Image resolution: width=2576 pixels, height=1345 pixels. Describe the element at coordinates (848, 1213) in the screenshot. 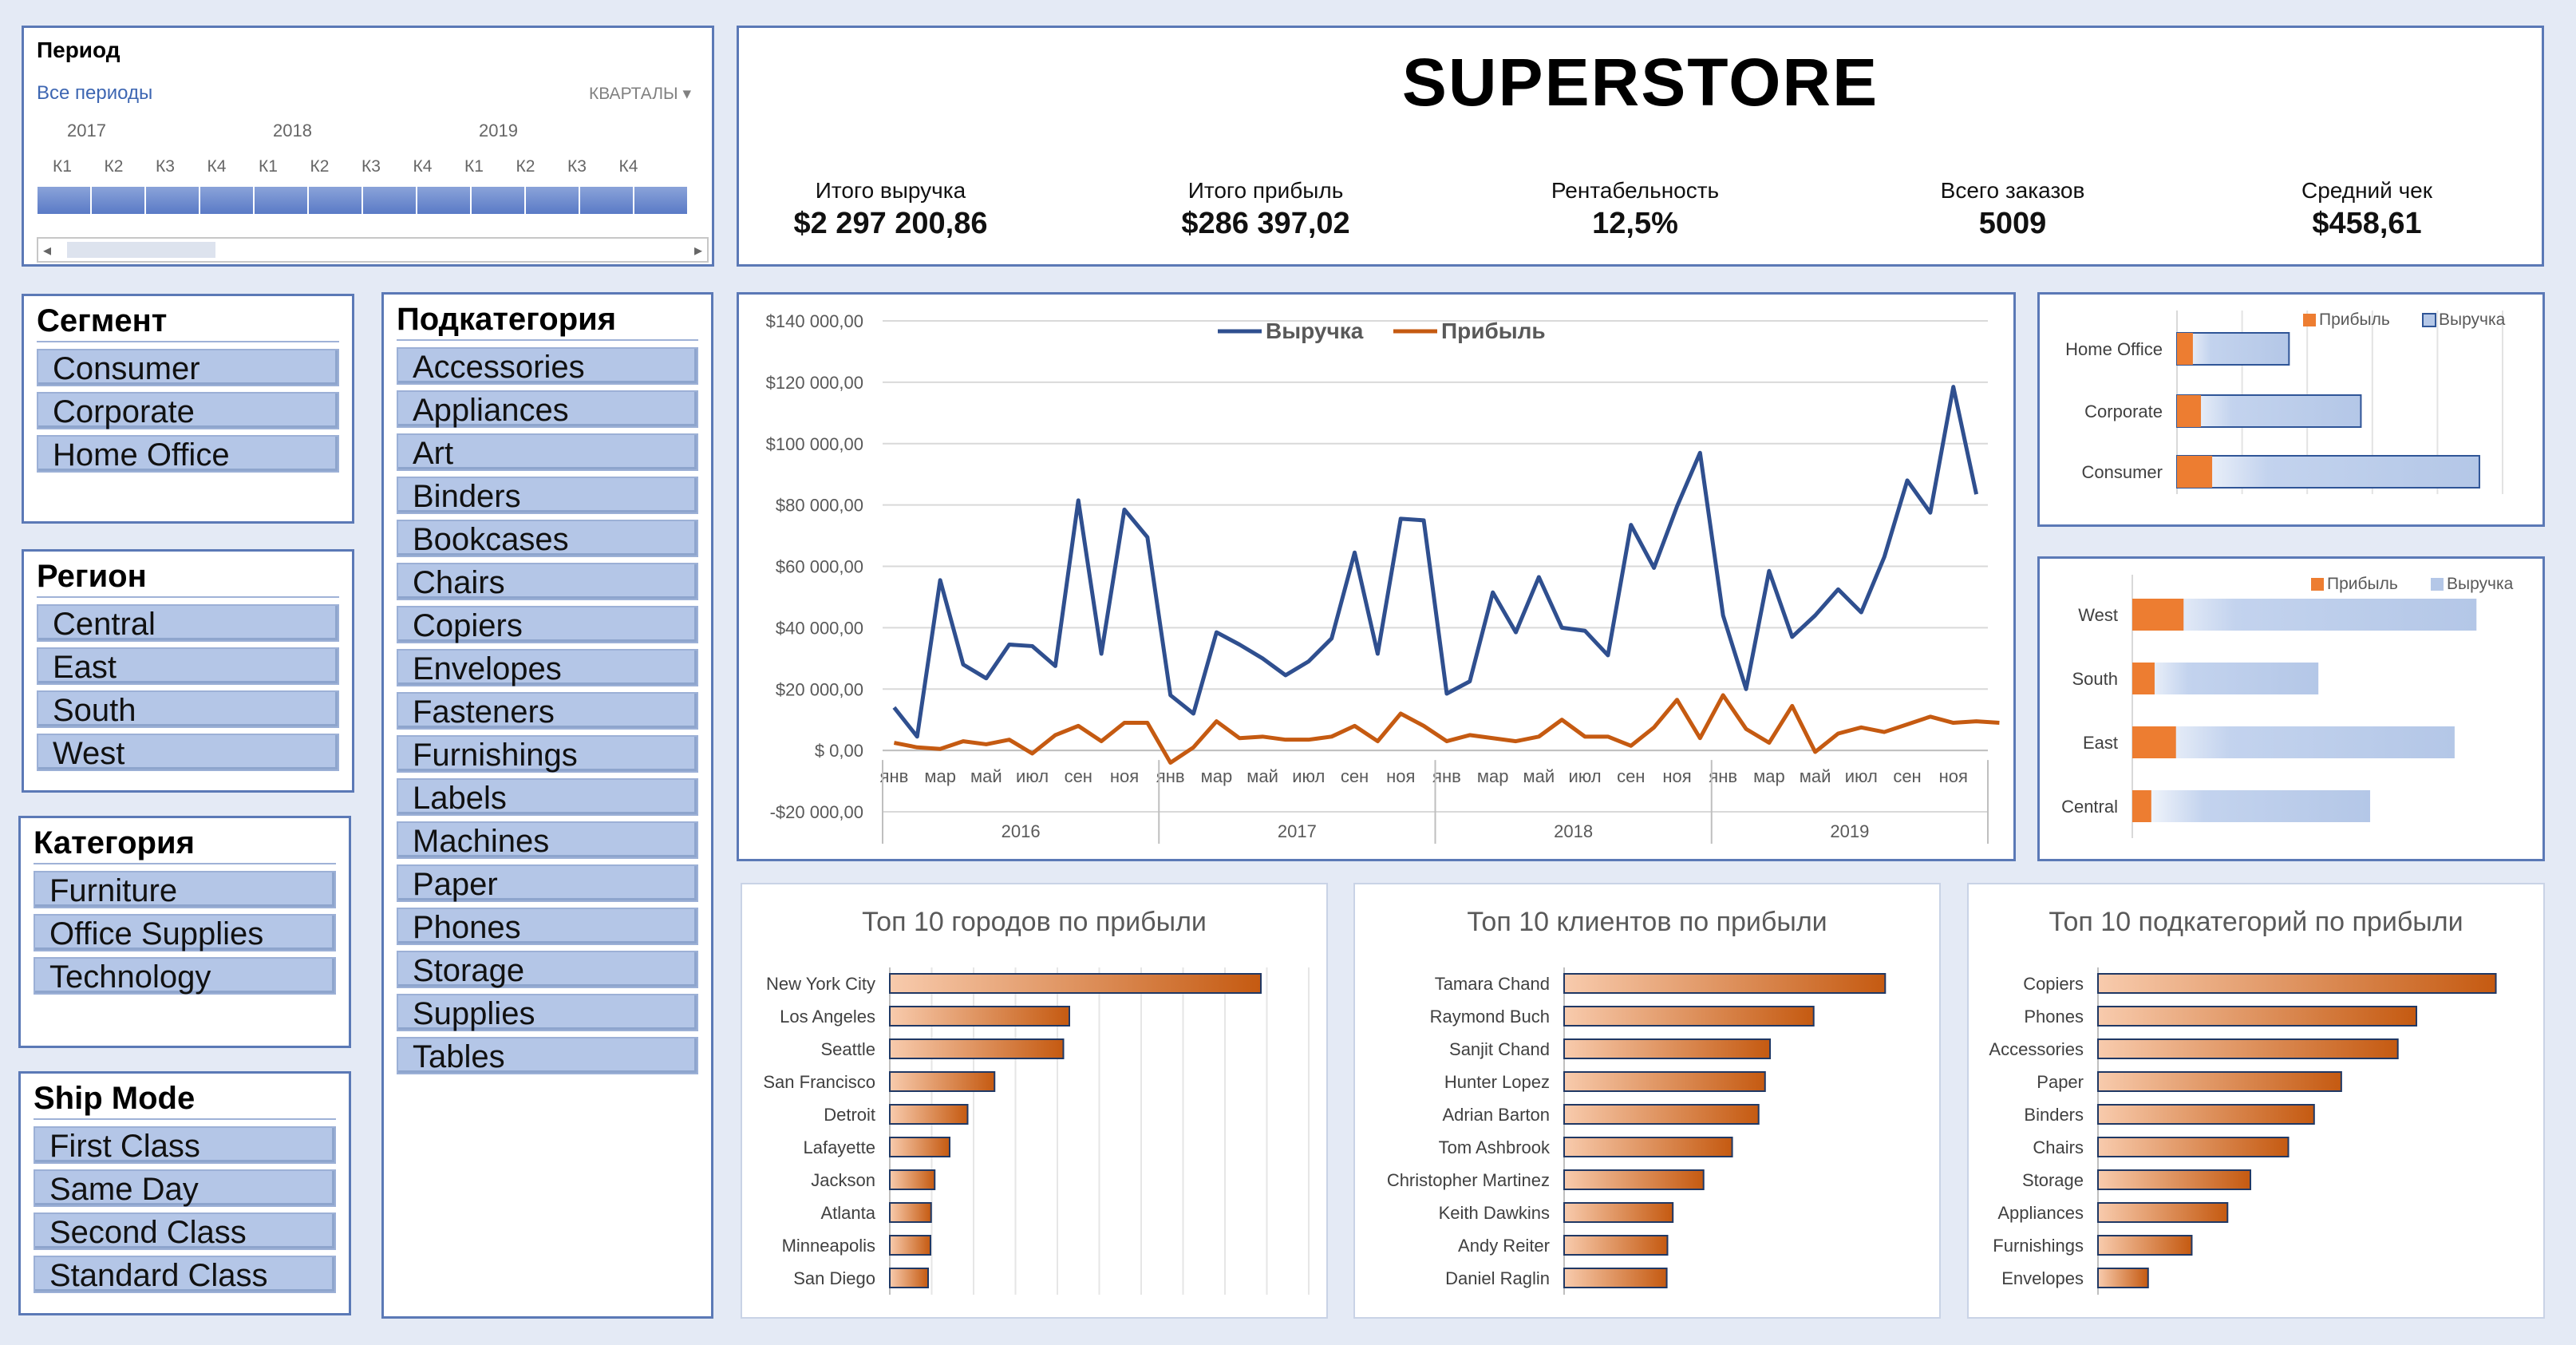

I see `category-label: Atlanta` at that location.